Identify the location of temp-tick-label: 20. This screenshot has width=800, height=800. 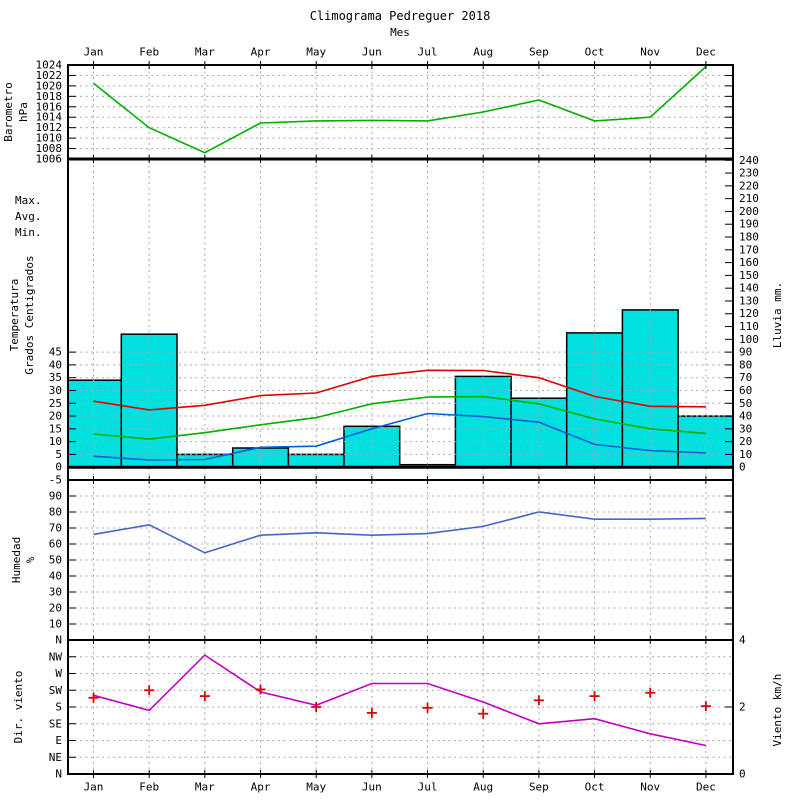
(55, 416).